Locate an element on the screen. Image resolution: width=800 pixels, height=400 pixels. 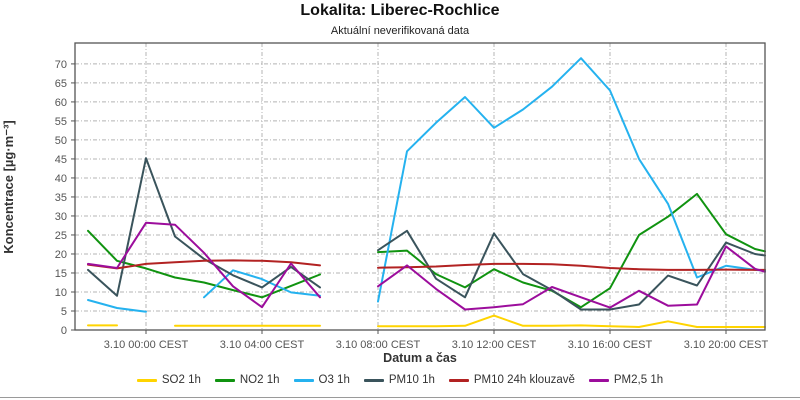
y-tick-label: 70 is located at coordinates (61, 65).